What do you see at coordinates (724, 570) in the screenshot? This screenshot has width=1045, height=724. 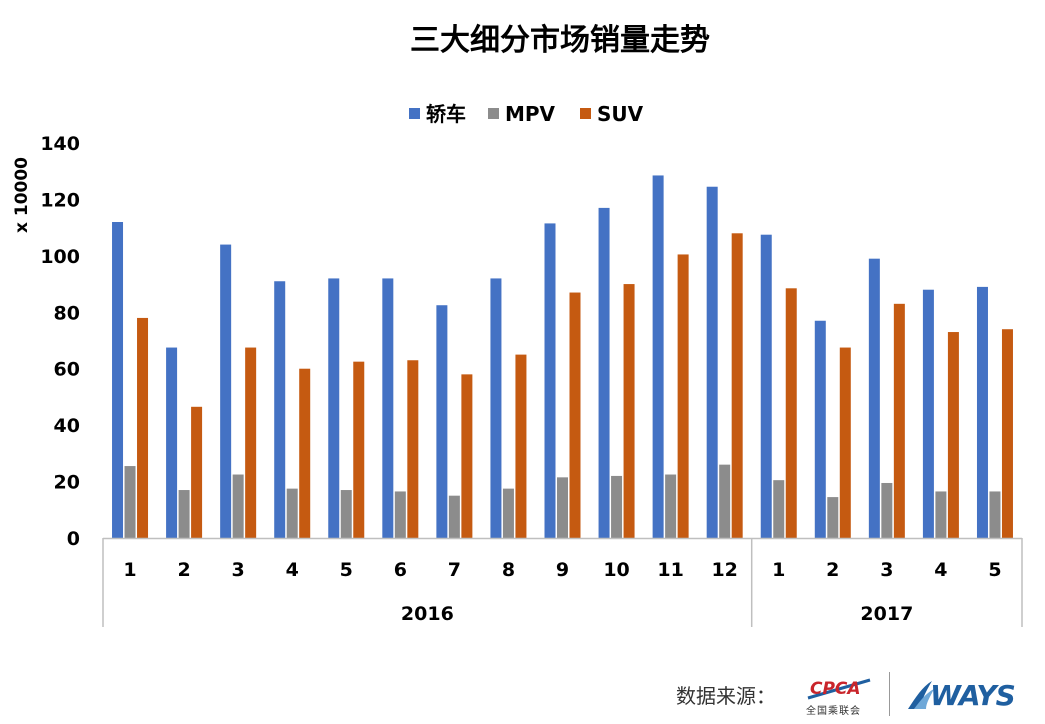 I see `x-tick-label-11: 12` at bounding box center [724, 570].